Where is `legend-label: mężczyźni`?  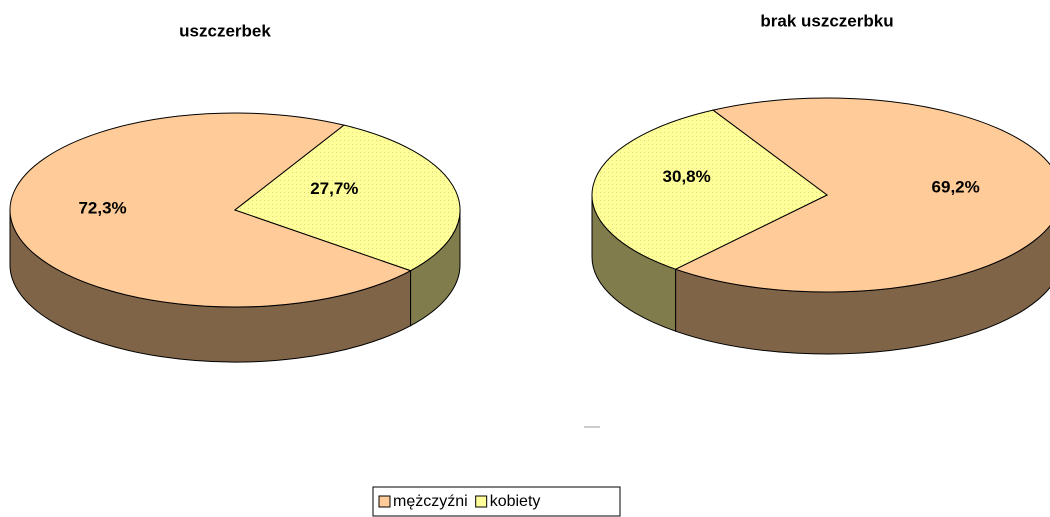
legend-label: mężczyźni is located at coordinates (430, 501).